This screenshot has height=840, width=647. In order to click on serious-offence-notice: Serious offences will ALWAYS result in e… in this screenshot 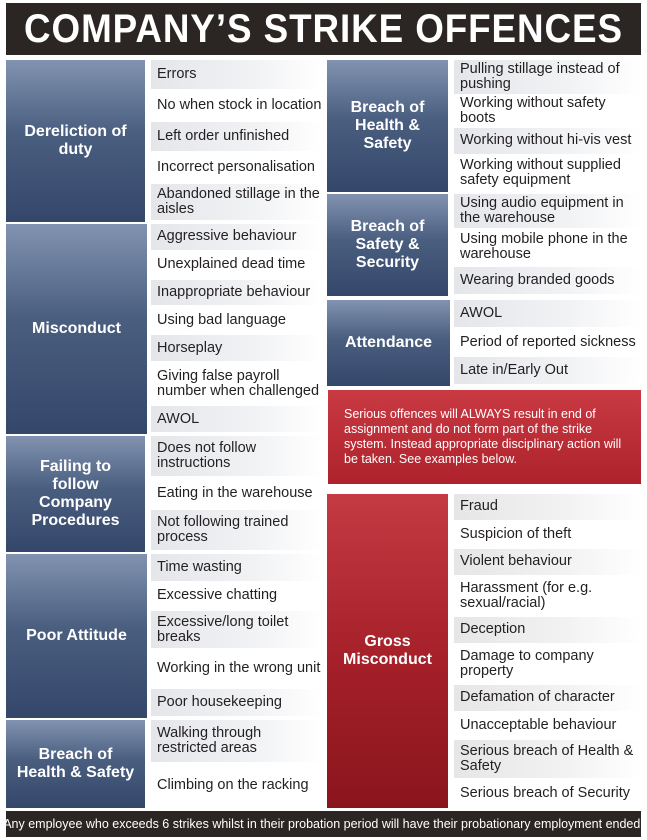, I will do `click(484, 437)`.